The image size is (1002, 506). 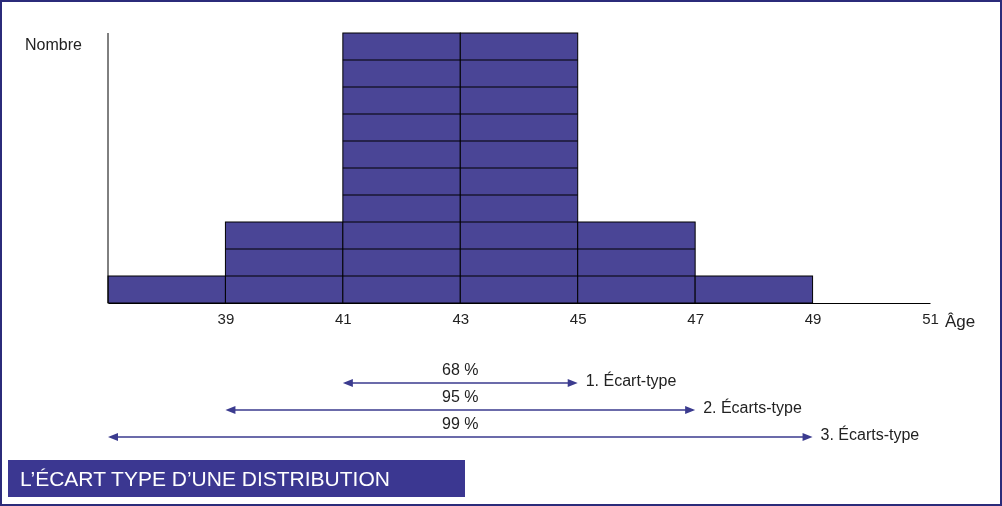 What do you see at coordinates (631, 380) in the screenshot?
I see `text: 1. Écart-type` at bounding box center [631, 380].